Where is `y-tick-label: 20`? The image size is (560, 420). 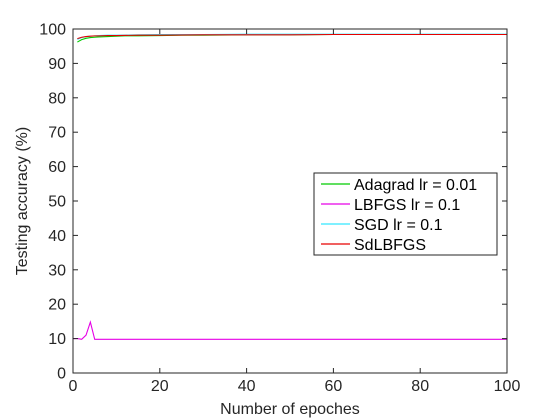
y-tick-label: 20 is located at coordinates (57, 305).